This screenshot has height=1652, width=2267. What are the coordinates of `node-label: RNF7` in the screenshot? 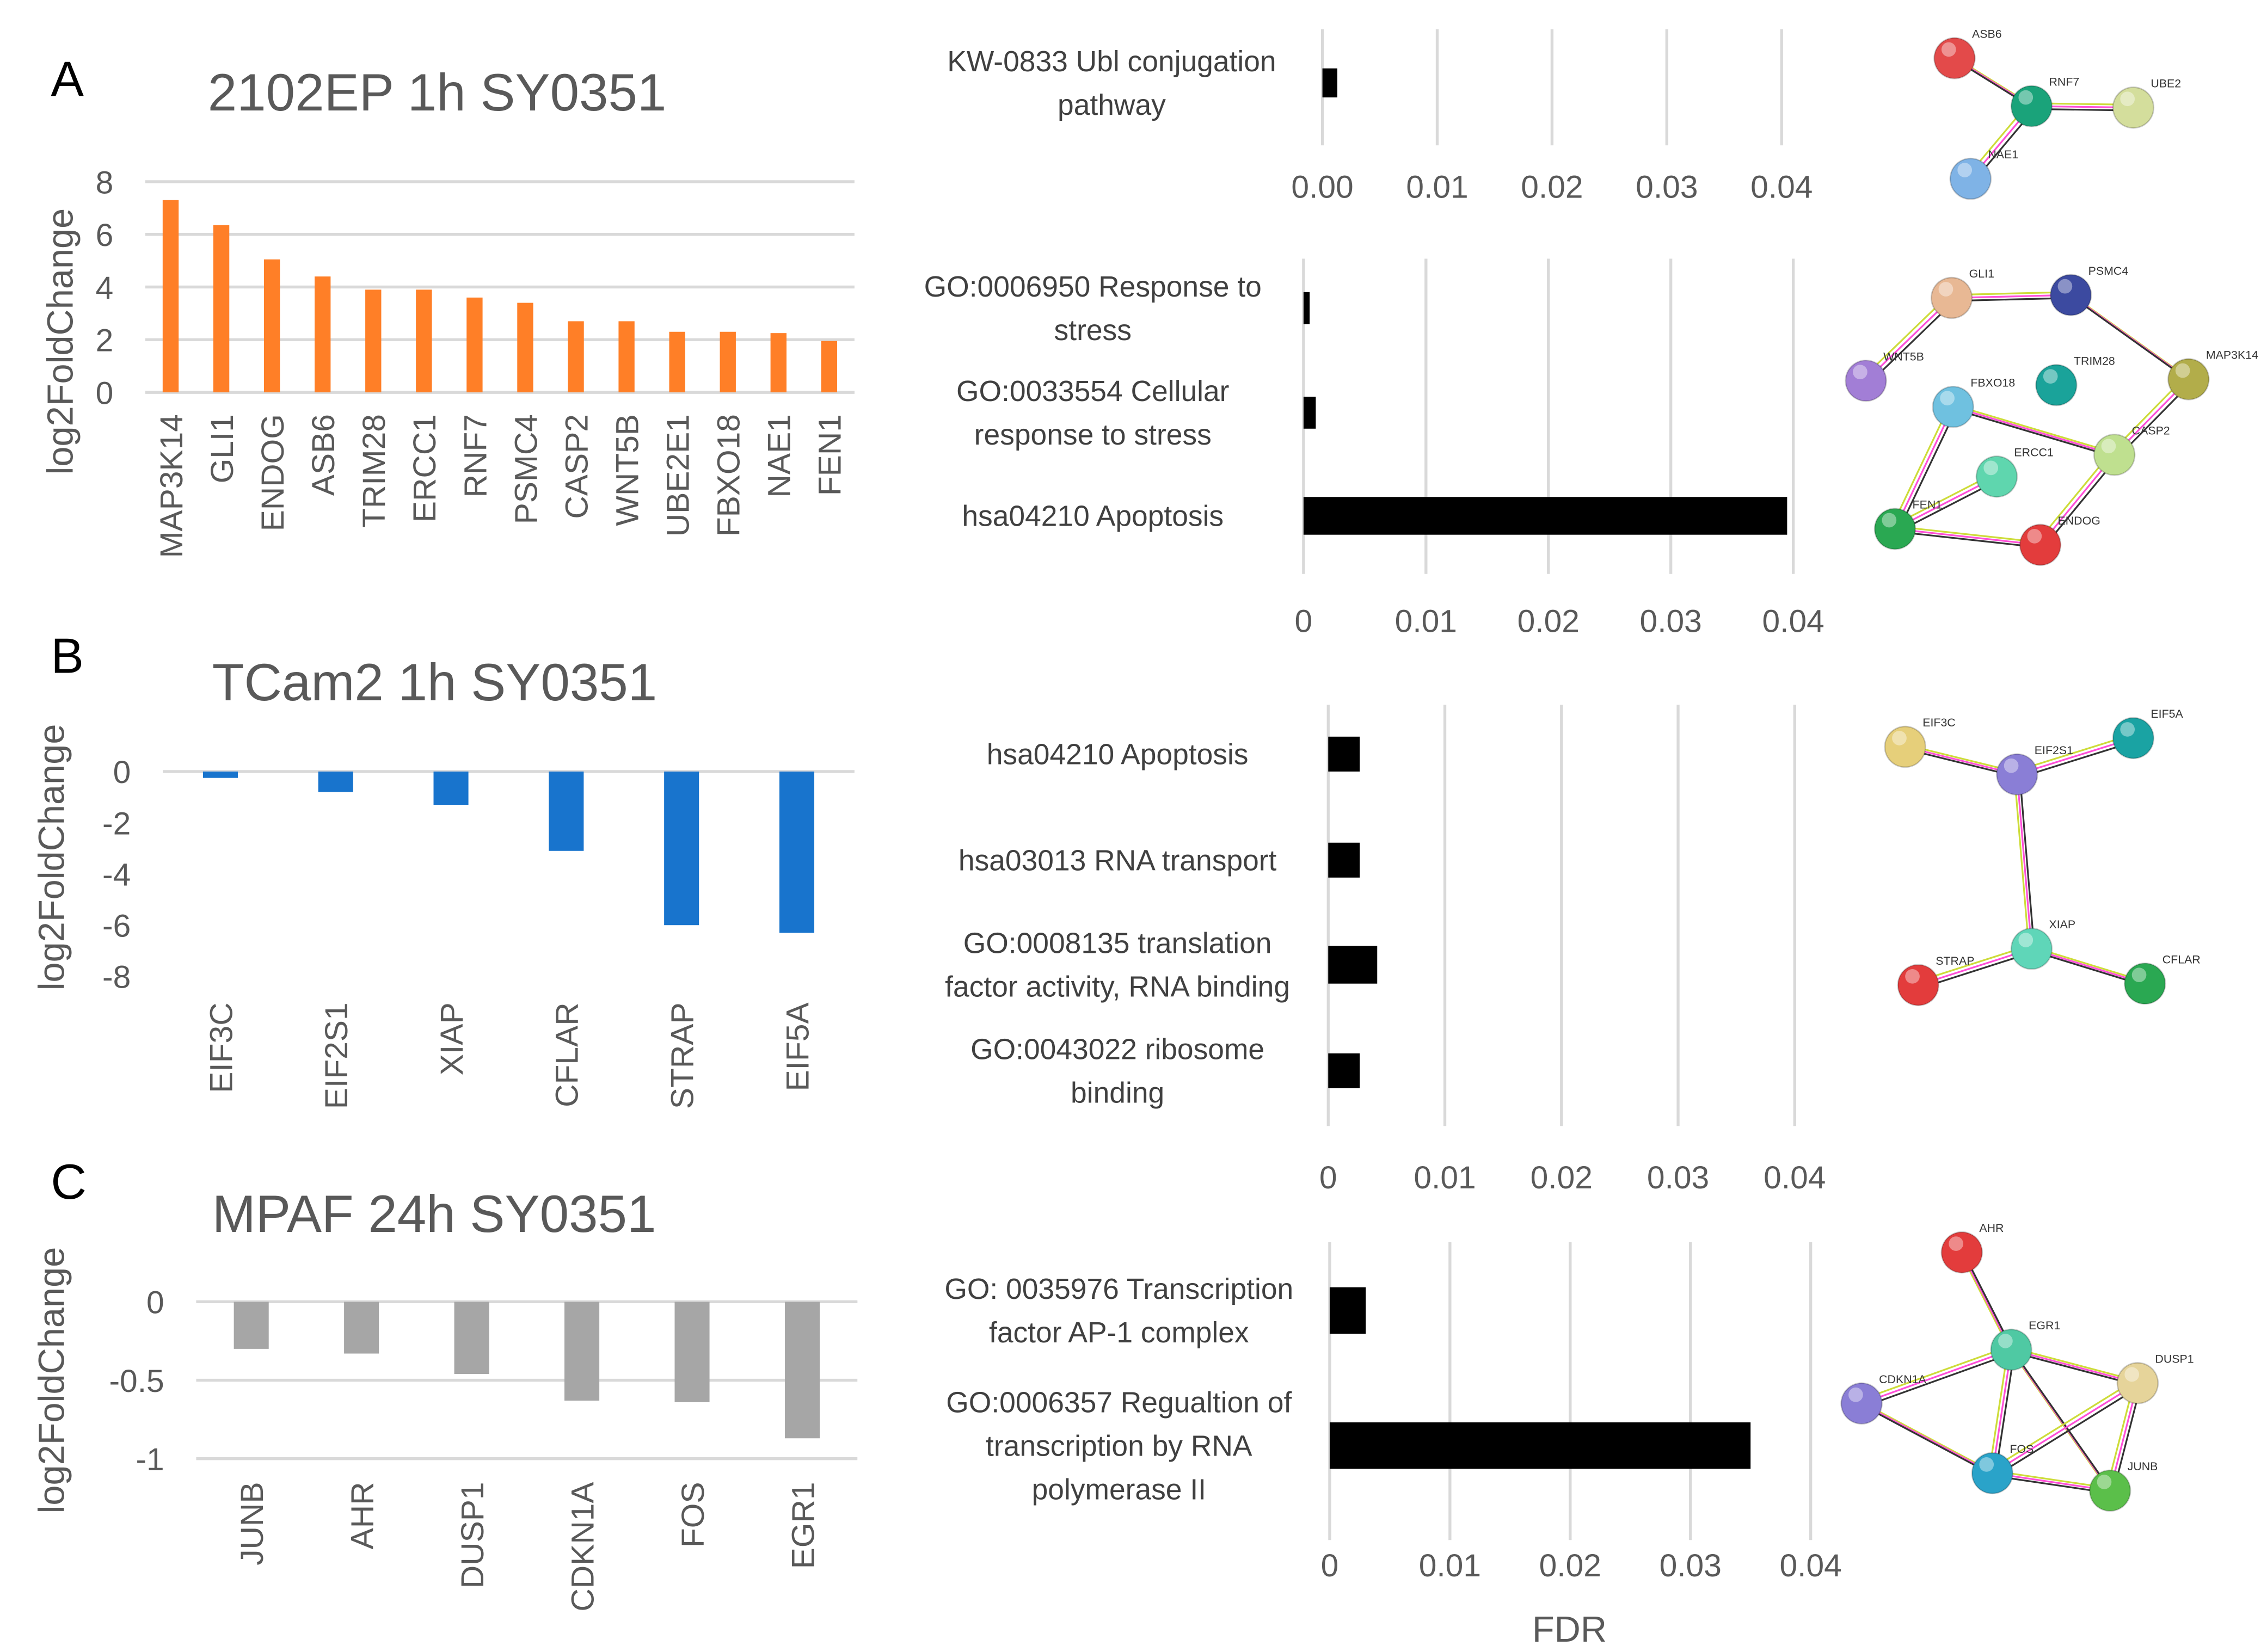 It's located at (2064, 82).